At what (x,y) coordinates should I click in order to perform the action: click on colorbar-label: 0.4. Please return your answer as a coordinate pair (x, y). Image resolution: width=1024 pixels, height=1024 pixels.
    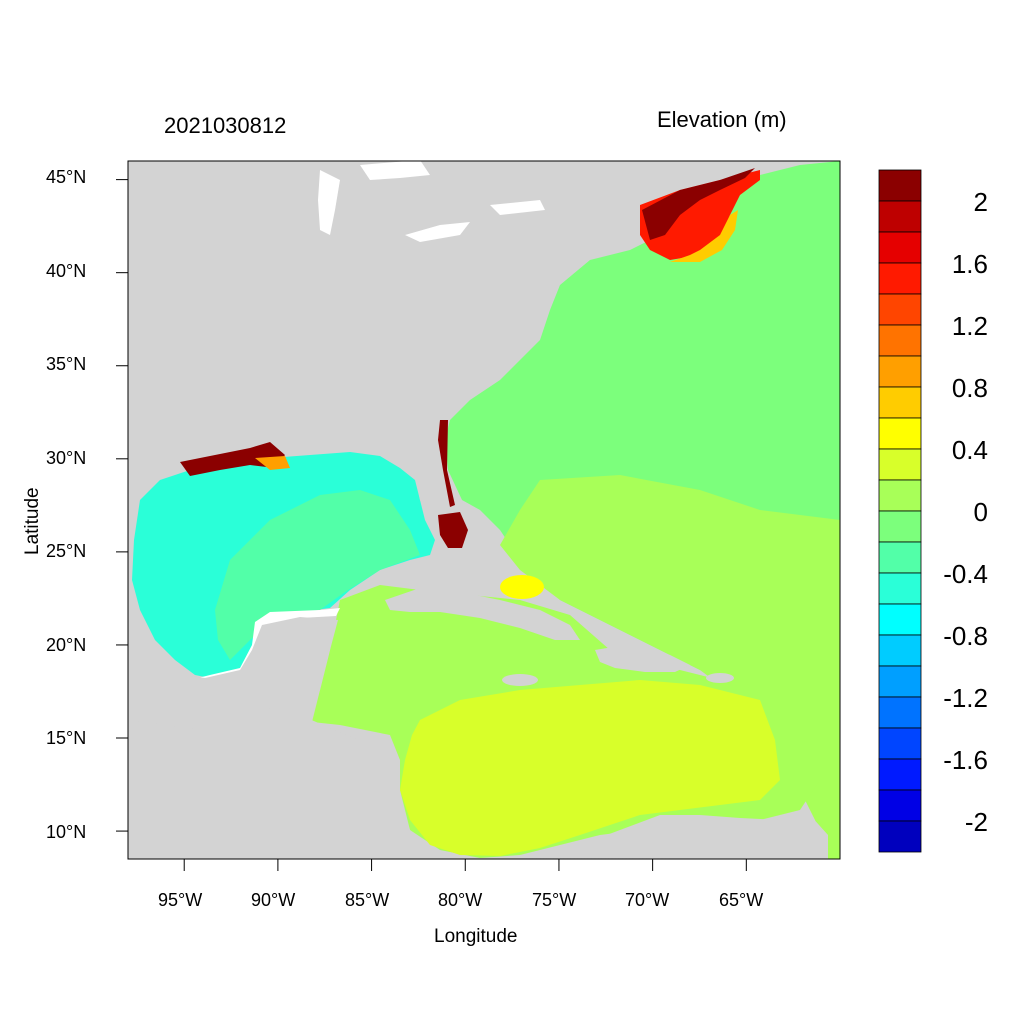
    Looking at the image, I should click on (969, 450).